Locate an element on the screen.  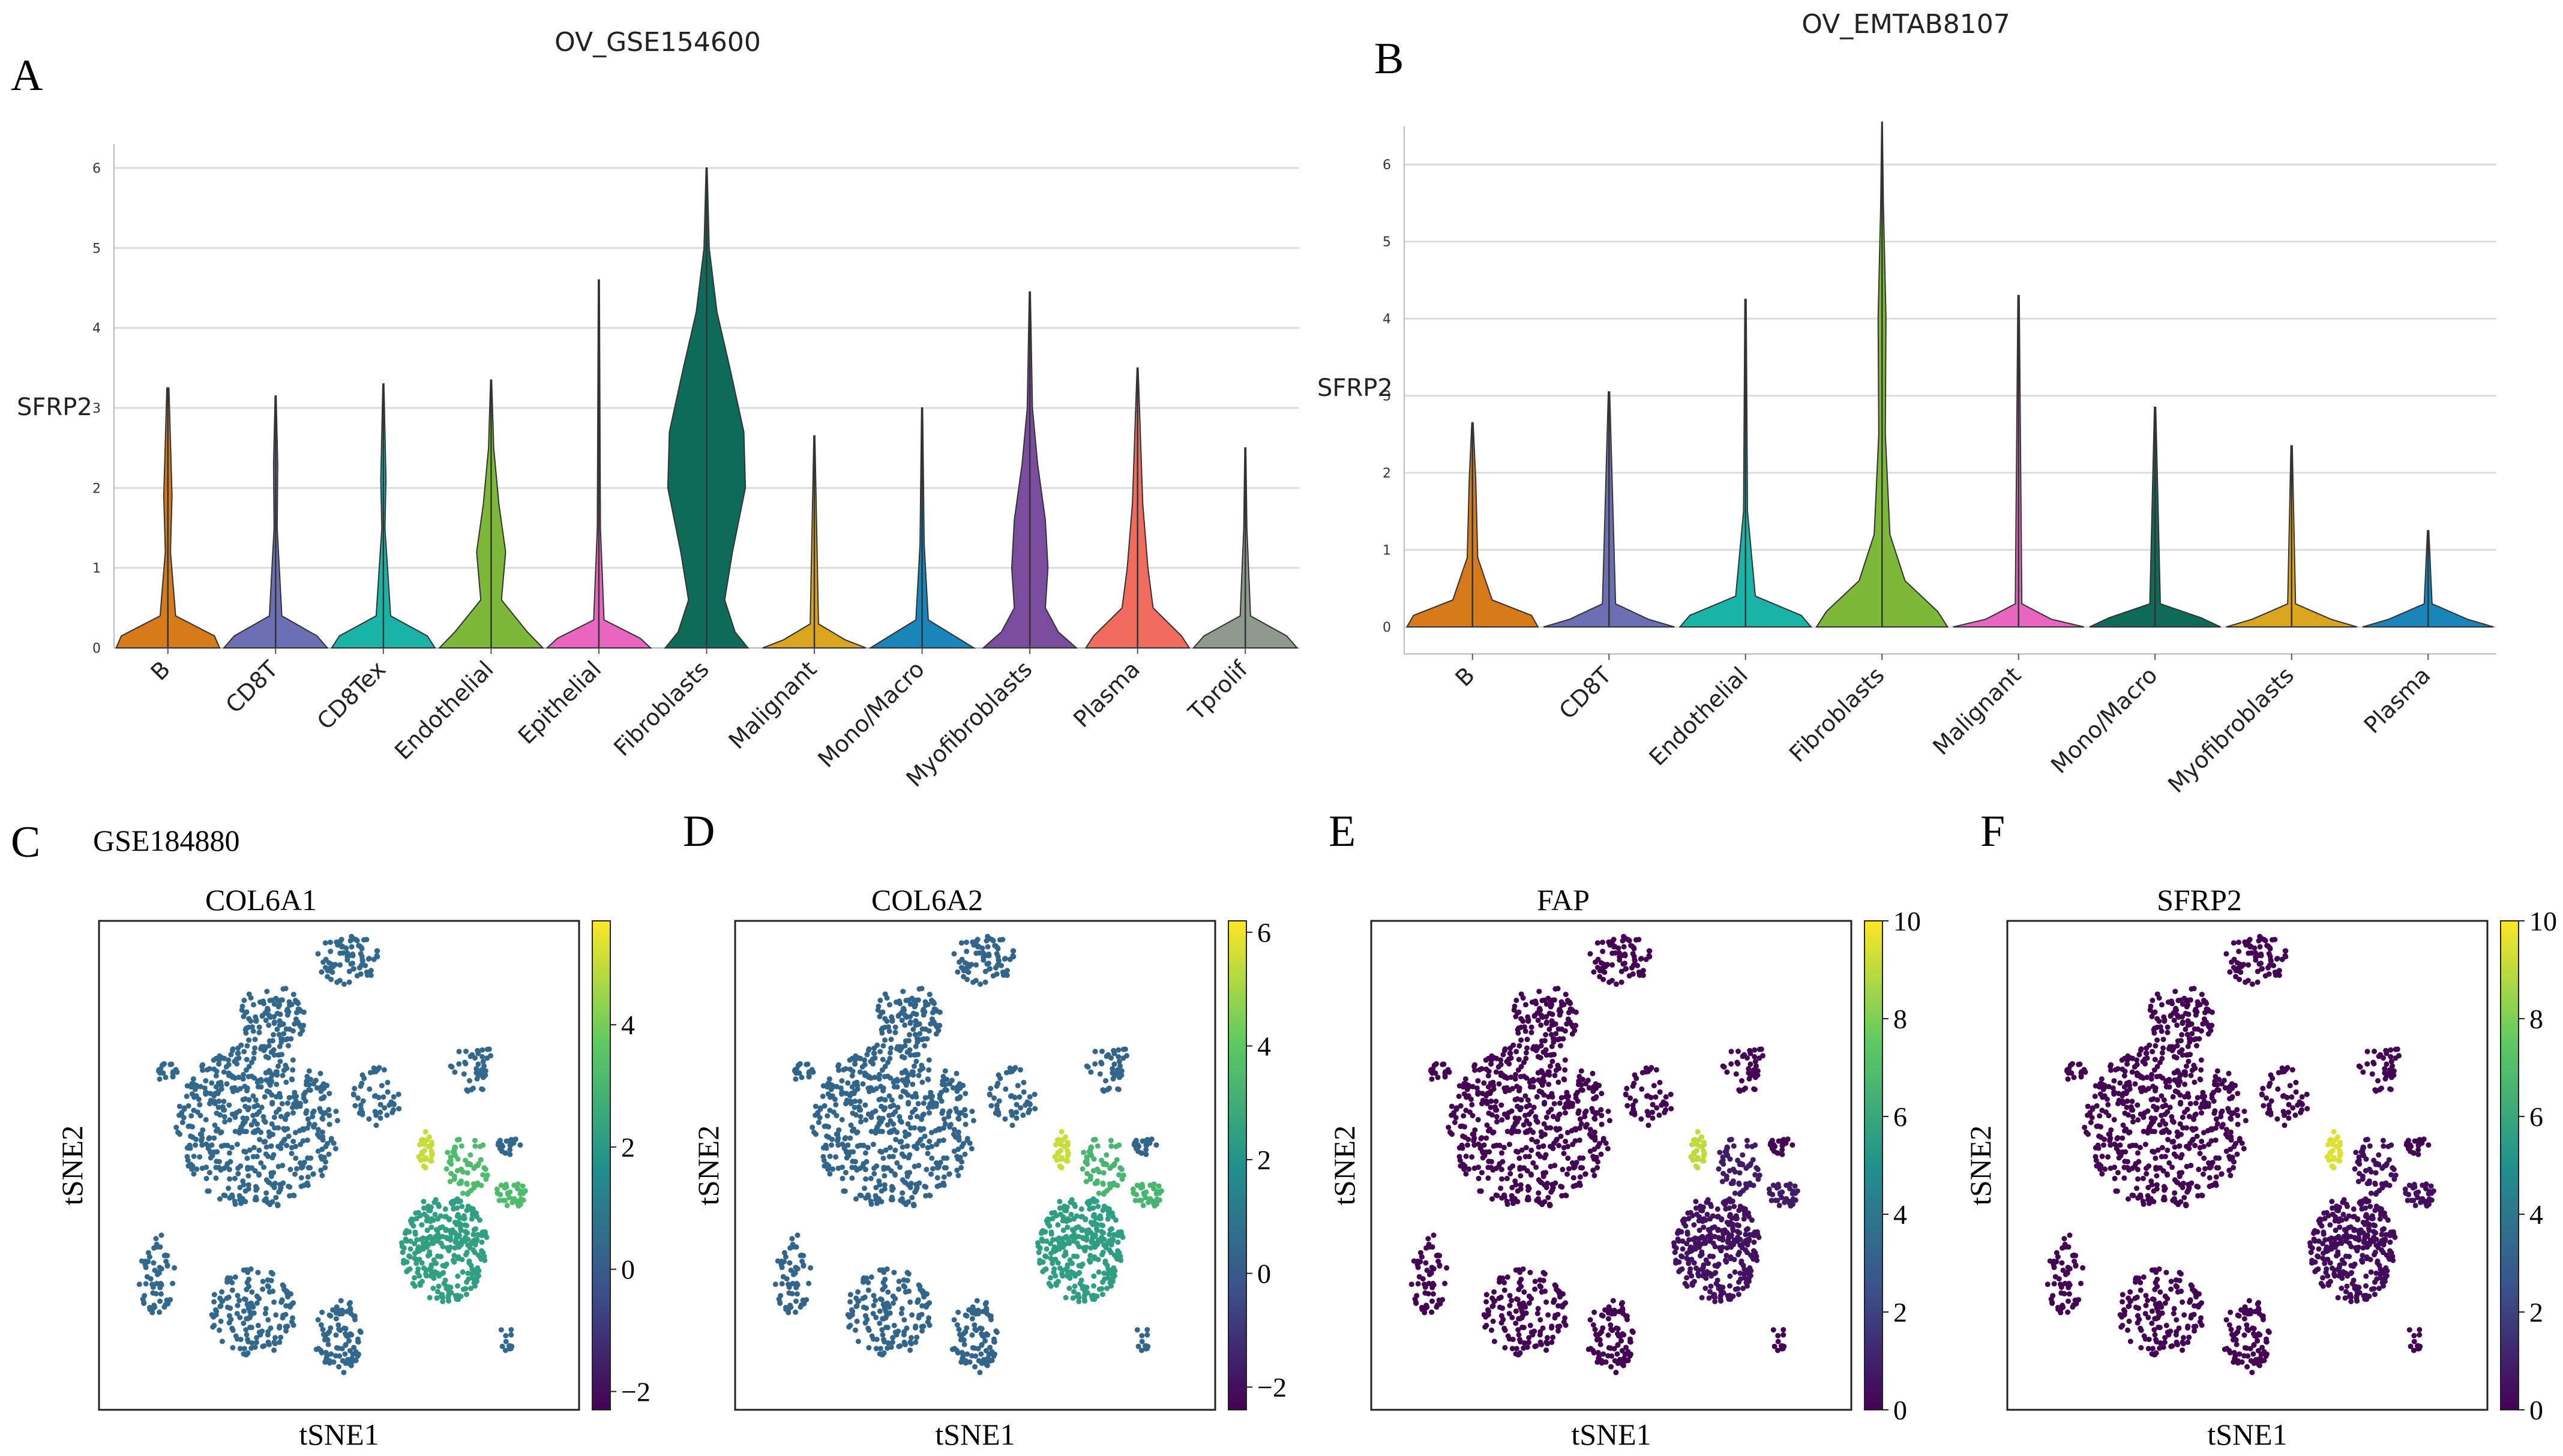
colorbar is located at coordinates (1873, 1165).